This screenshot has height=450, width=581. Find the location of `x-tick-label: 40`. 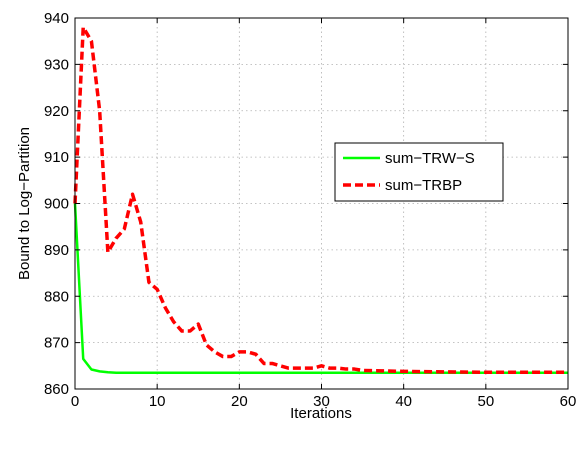

x-tick-label: 40 is located at coordinates (403, 401).